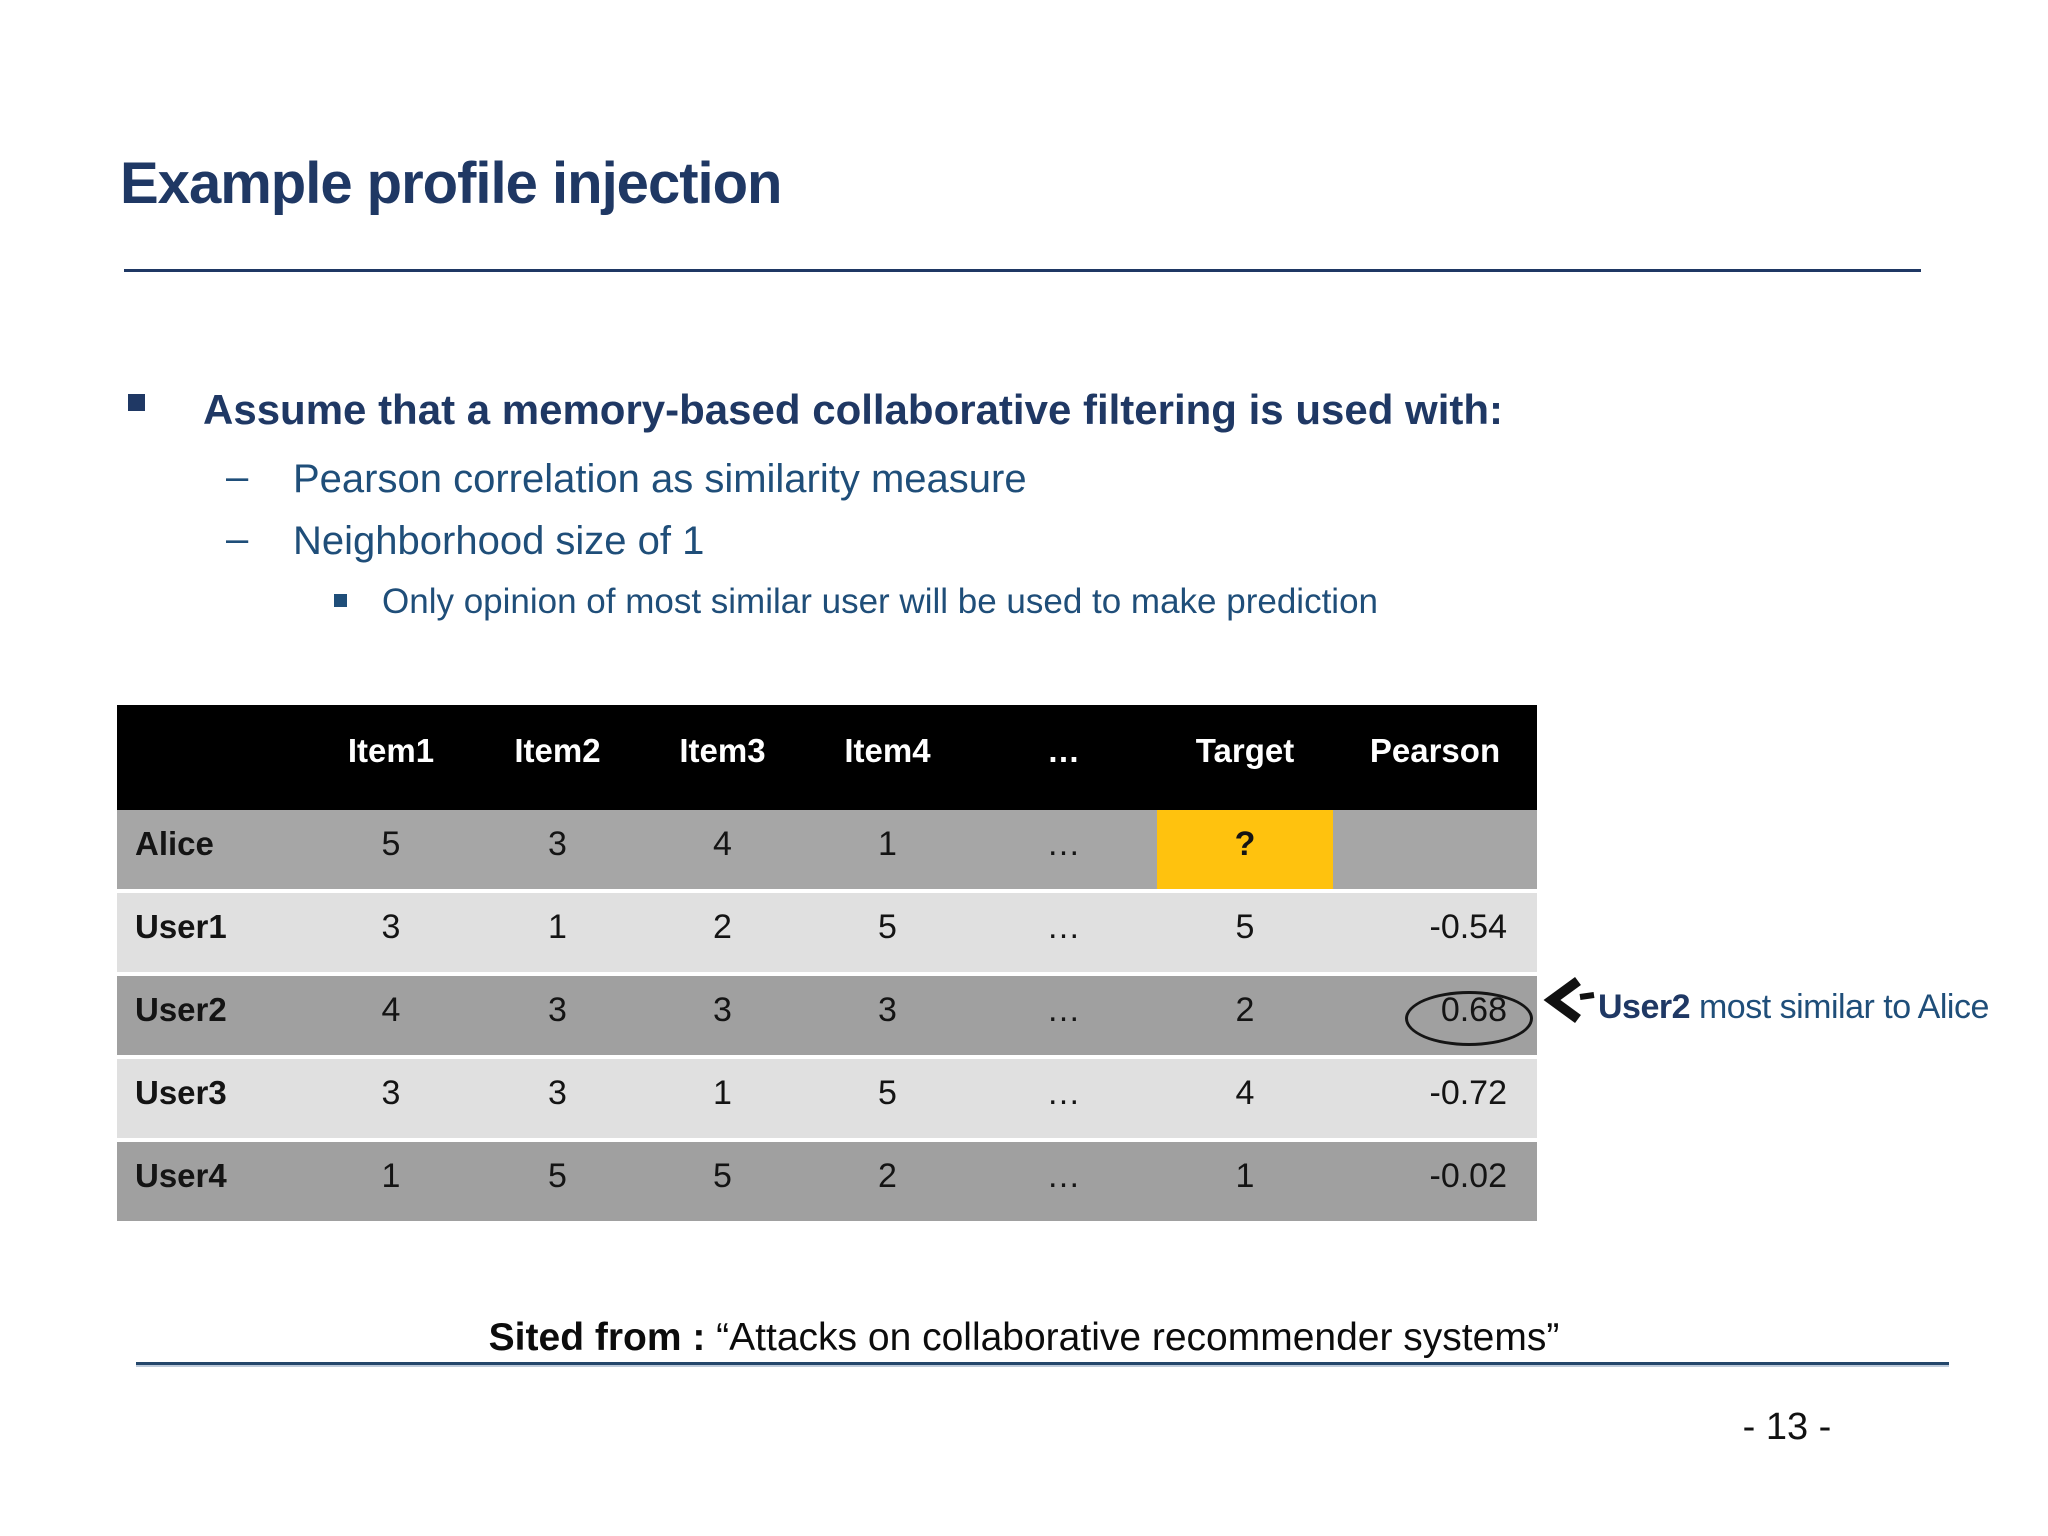  I want to click on pearson-cell: -0.54, so click(1468, 927).